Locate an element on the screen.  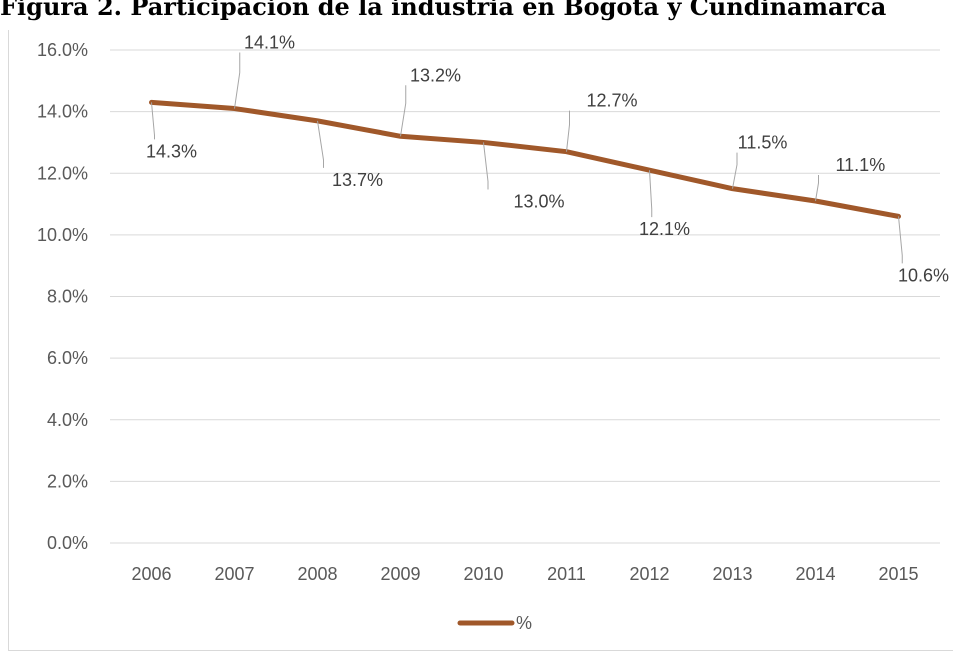
x-tick-label: 2014 is located at coordinates (815, 574).